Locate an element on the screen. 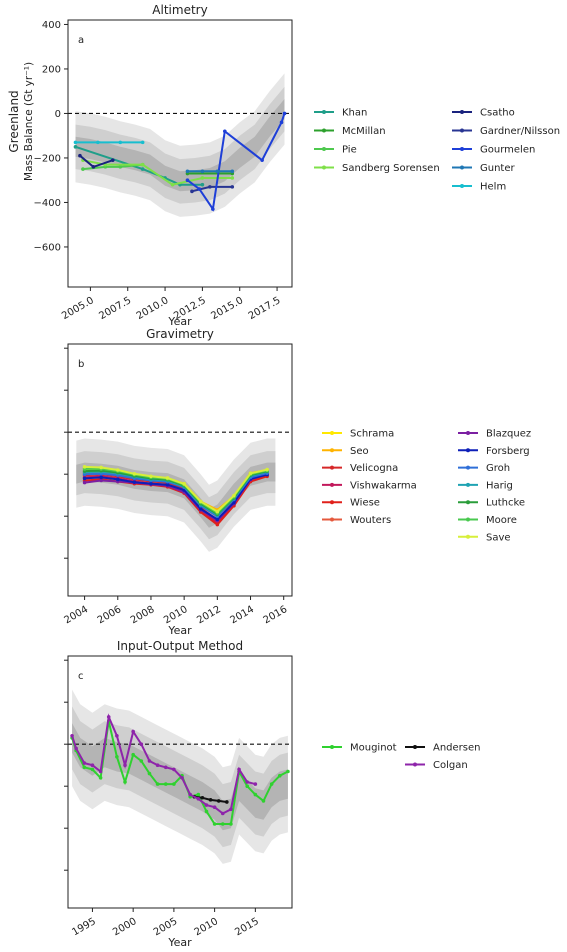 Image resolution: width=567 pixels, height=952 pixels. x-tick-label: 2007.5 is located at coordinates (115, 308).